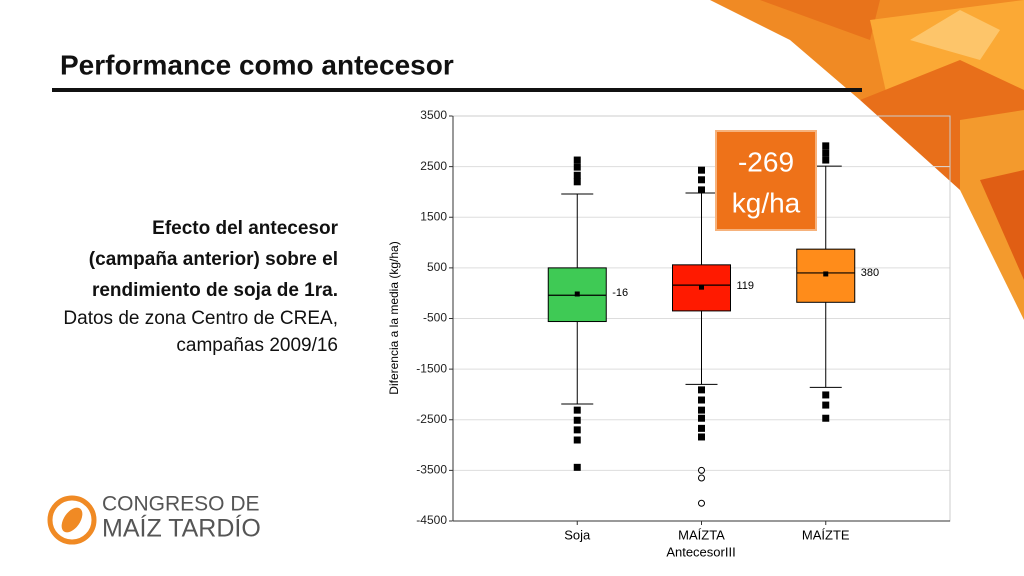  Describe the element at coordinates (433, 115) in the screenshot. I see `y-tick-label: 3500` at that location.